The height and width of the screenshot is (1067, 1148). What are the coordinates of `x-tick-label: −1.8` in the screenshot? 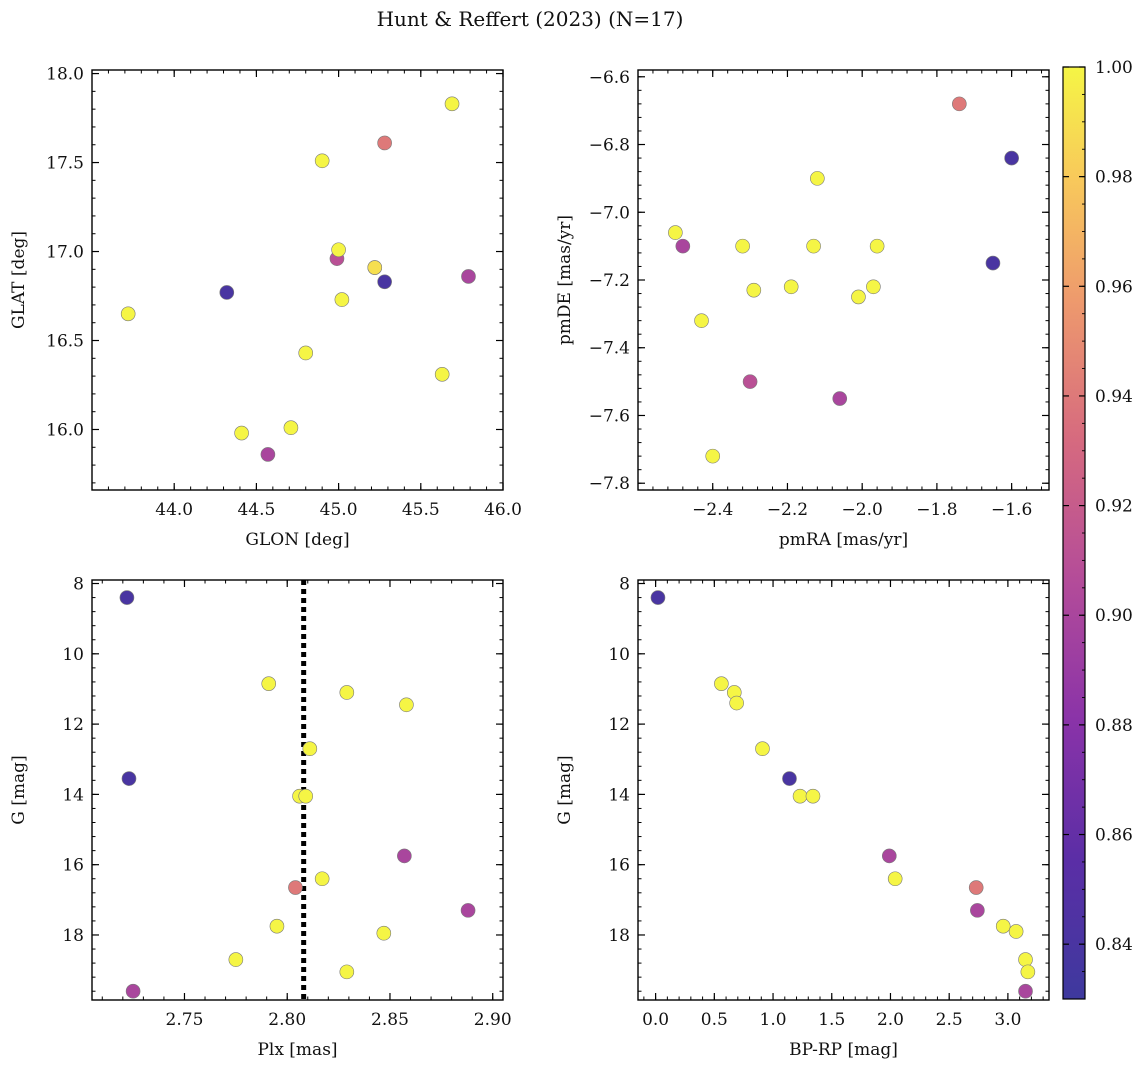 It's located at (936, 510).